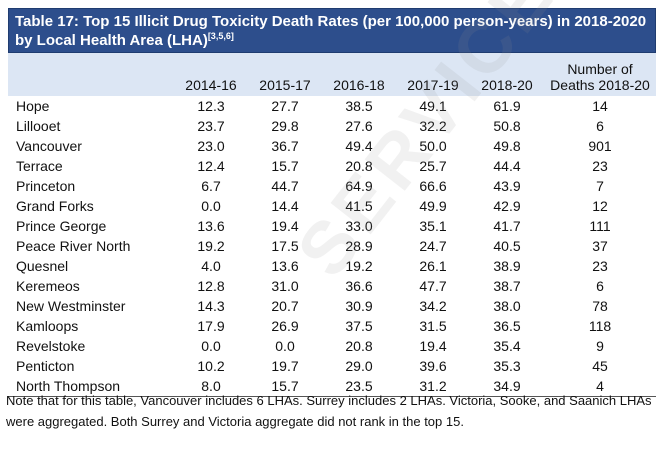  Describe the element at coordinates (285, 346) in the screenshot. I see `cell-rate-2015-17: 0.0` at that location.